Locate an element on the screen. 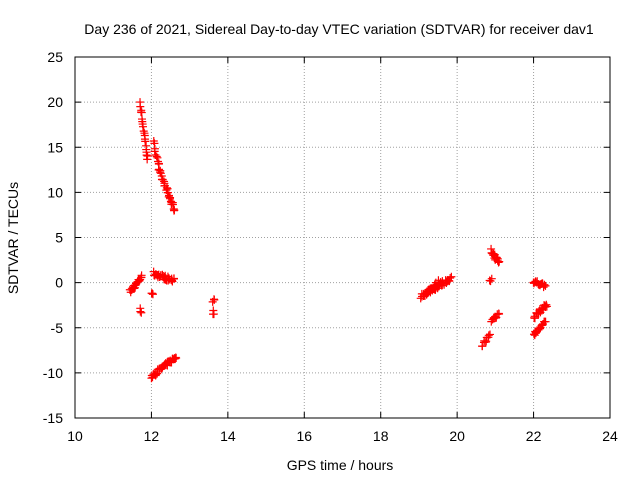 This screenshot has height=480, width=640. y-tick-label: -10 is located at coordinates (53, 373).